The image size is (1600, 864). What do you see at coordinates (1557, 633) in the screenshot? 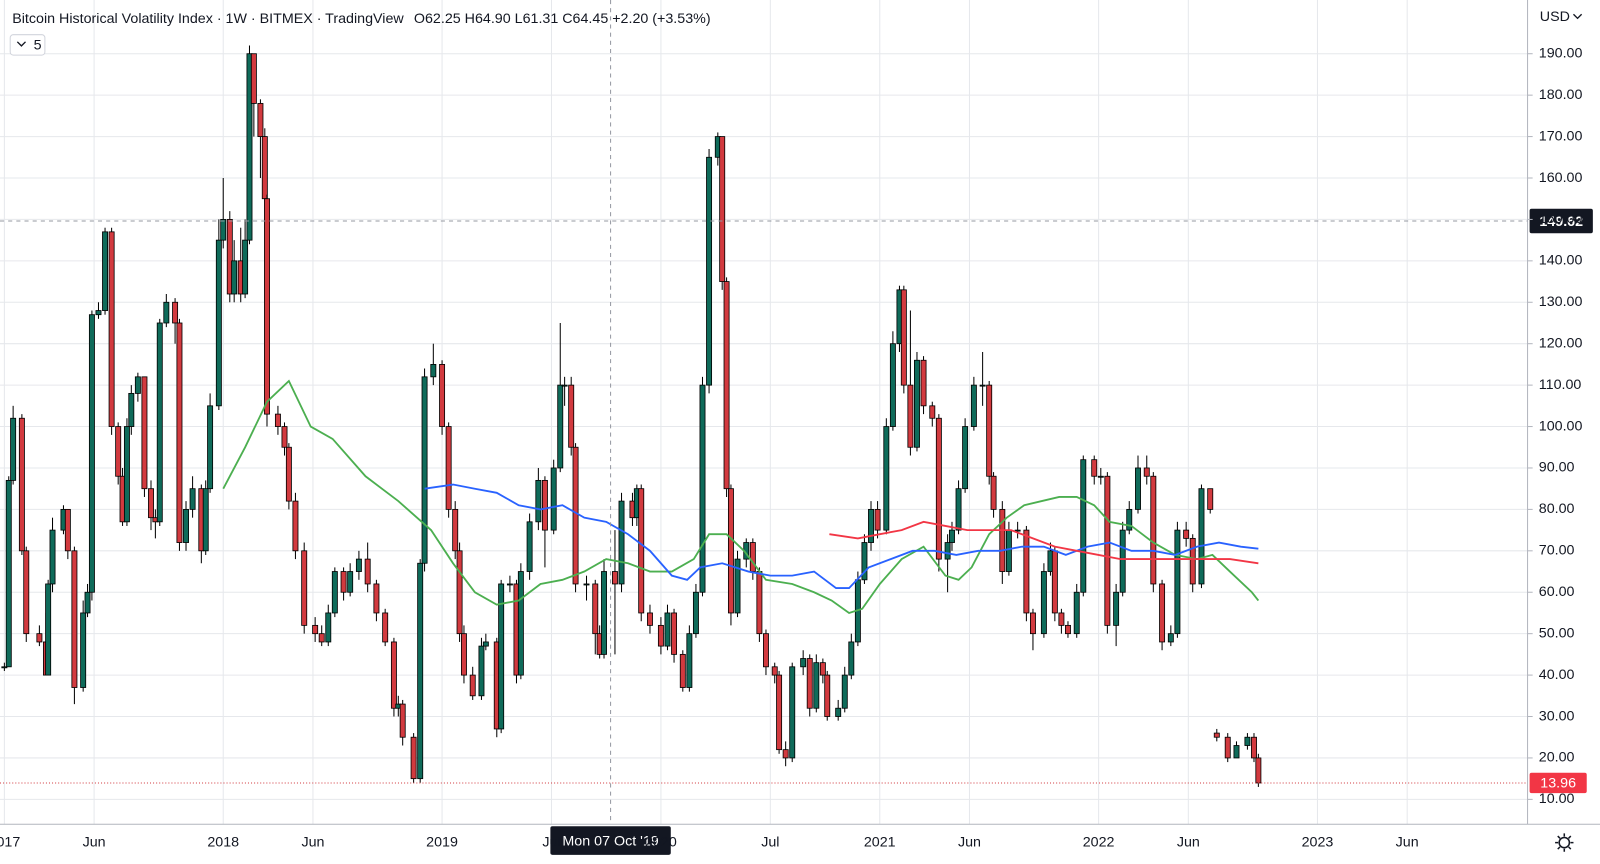
I see `y-tick-label: 50.00` at bounding box center [1557, 633].